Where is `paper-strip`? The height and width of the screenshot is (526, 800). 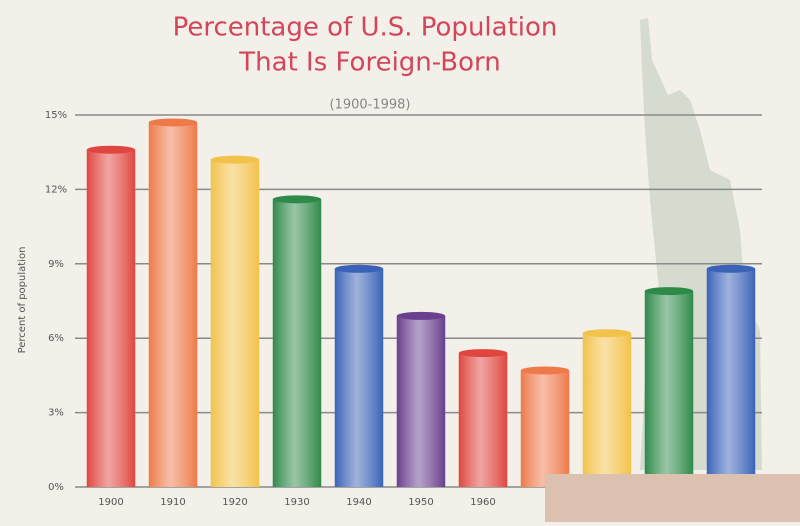
paper-strip is located at coordinates (672, 498).